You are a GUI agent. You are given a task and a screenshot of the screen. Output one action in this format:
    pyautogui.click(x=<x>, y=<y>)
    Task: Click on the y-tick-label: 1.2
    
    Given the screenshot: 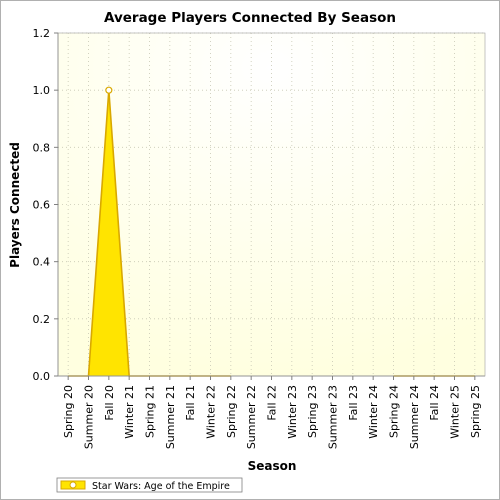 What is the action you would take?
    pyautogui.click(x=42, y=33)
    